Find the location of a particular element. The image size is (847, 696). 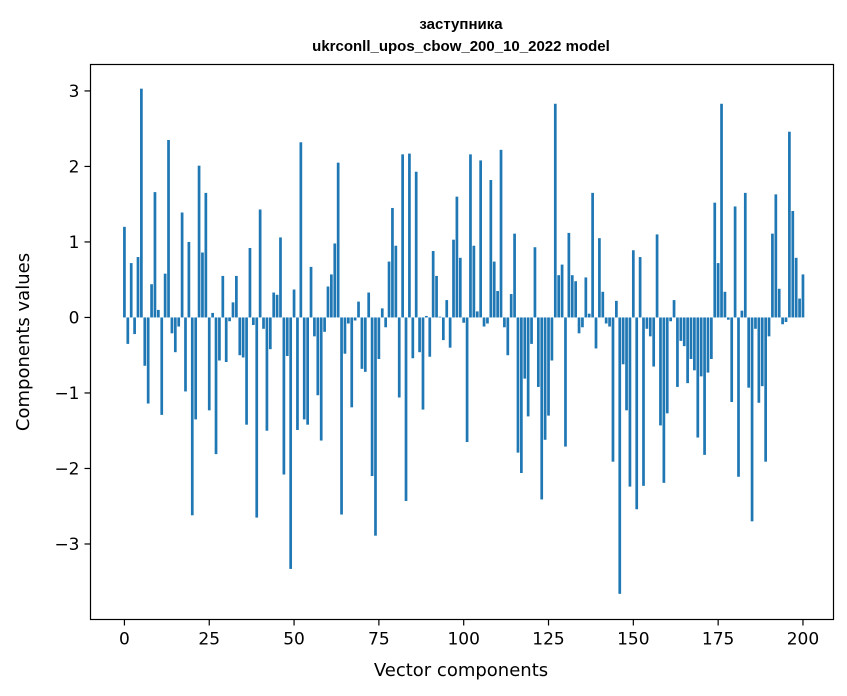

y-tick-label: −2 is located at coordinates (66, 469).